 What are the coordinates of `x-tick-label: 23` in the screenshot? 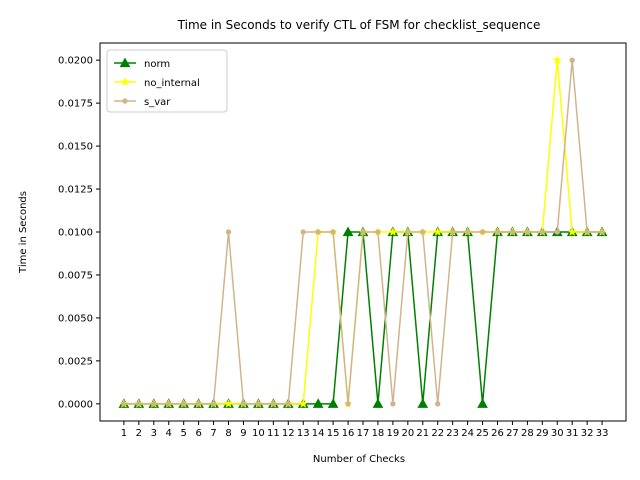 It's located at (452, 433).